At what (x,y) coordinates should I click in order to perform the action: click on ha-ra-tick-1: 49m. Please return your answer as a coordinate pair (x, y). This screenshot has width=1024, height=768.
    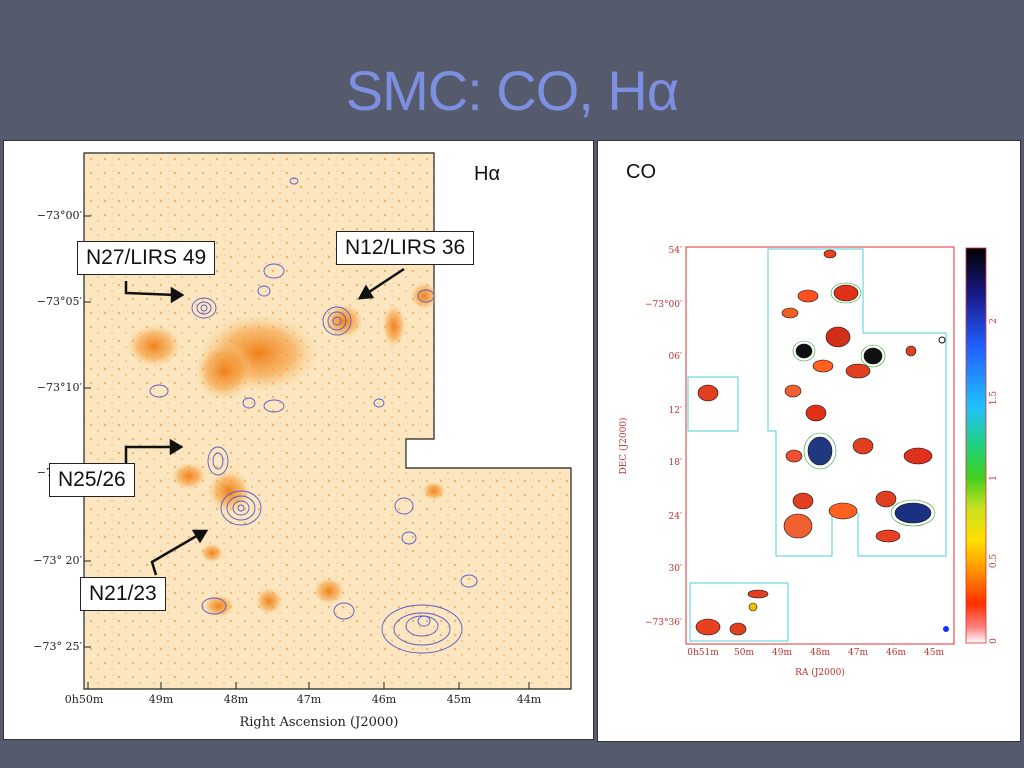
    Looking at the image, I should click on (161, 699).